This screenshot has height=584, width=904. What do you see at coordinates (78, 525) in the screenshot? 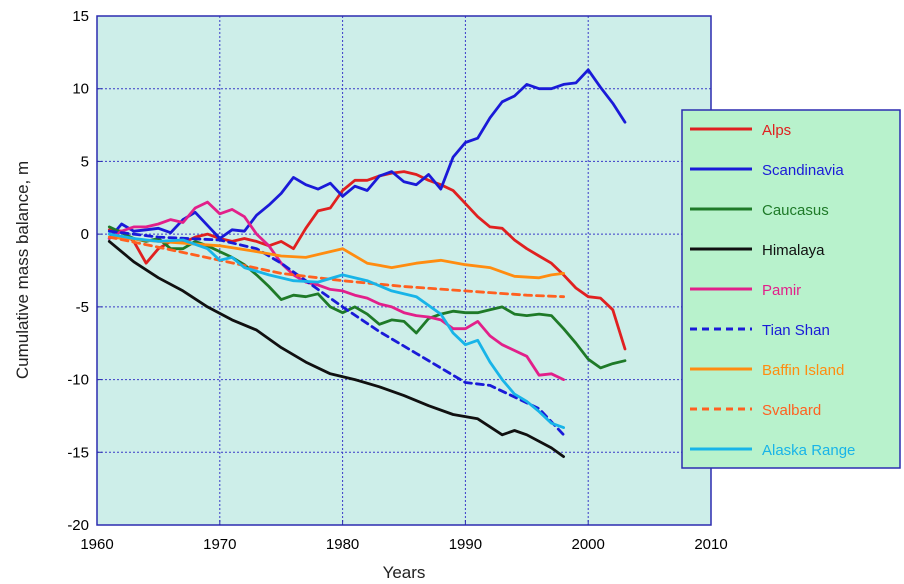
I see `y-tick-label: -20` at bounding box center [78, 525].